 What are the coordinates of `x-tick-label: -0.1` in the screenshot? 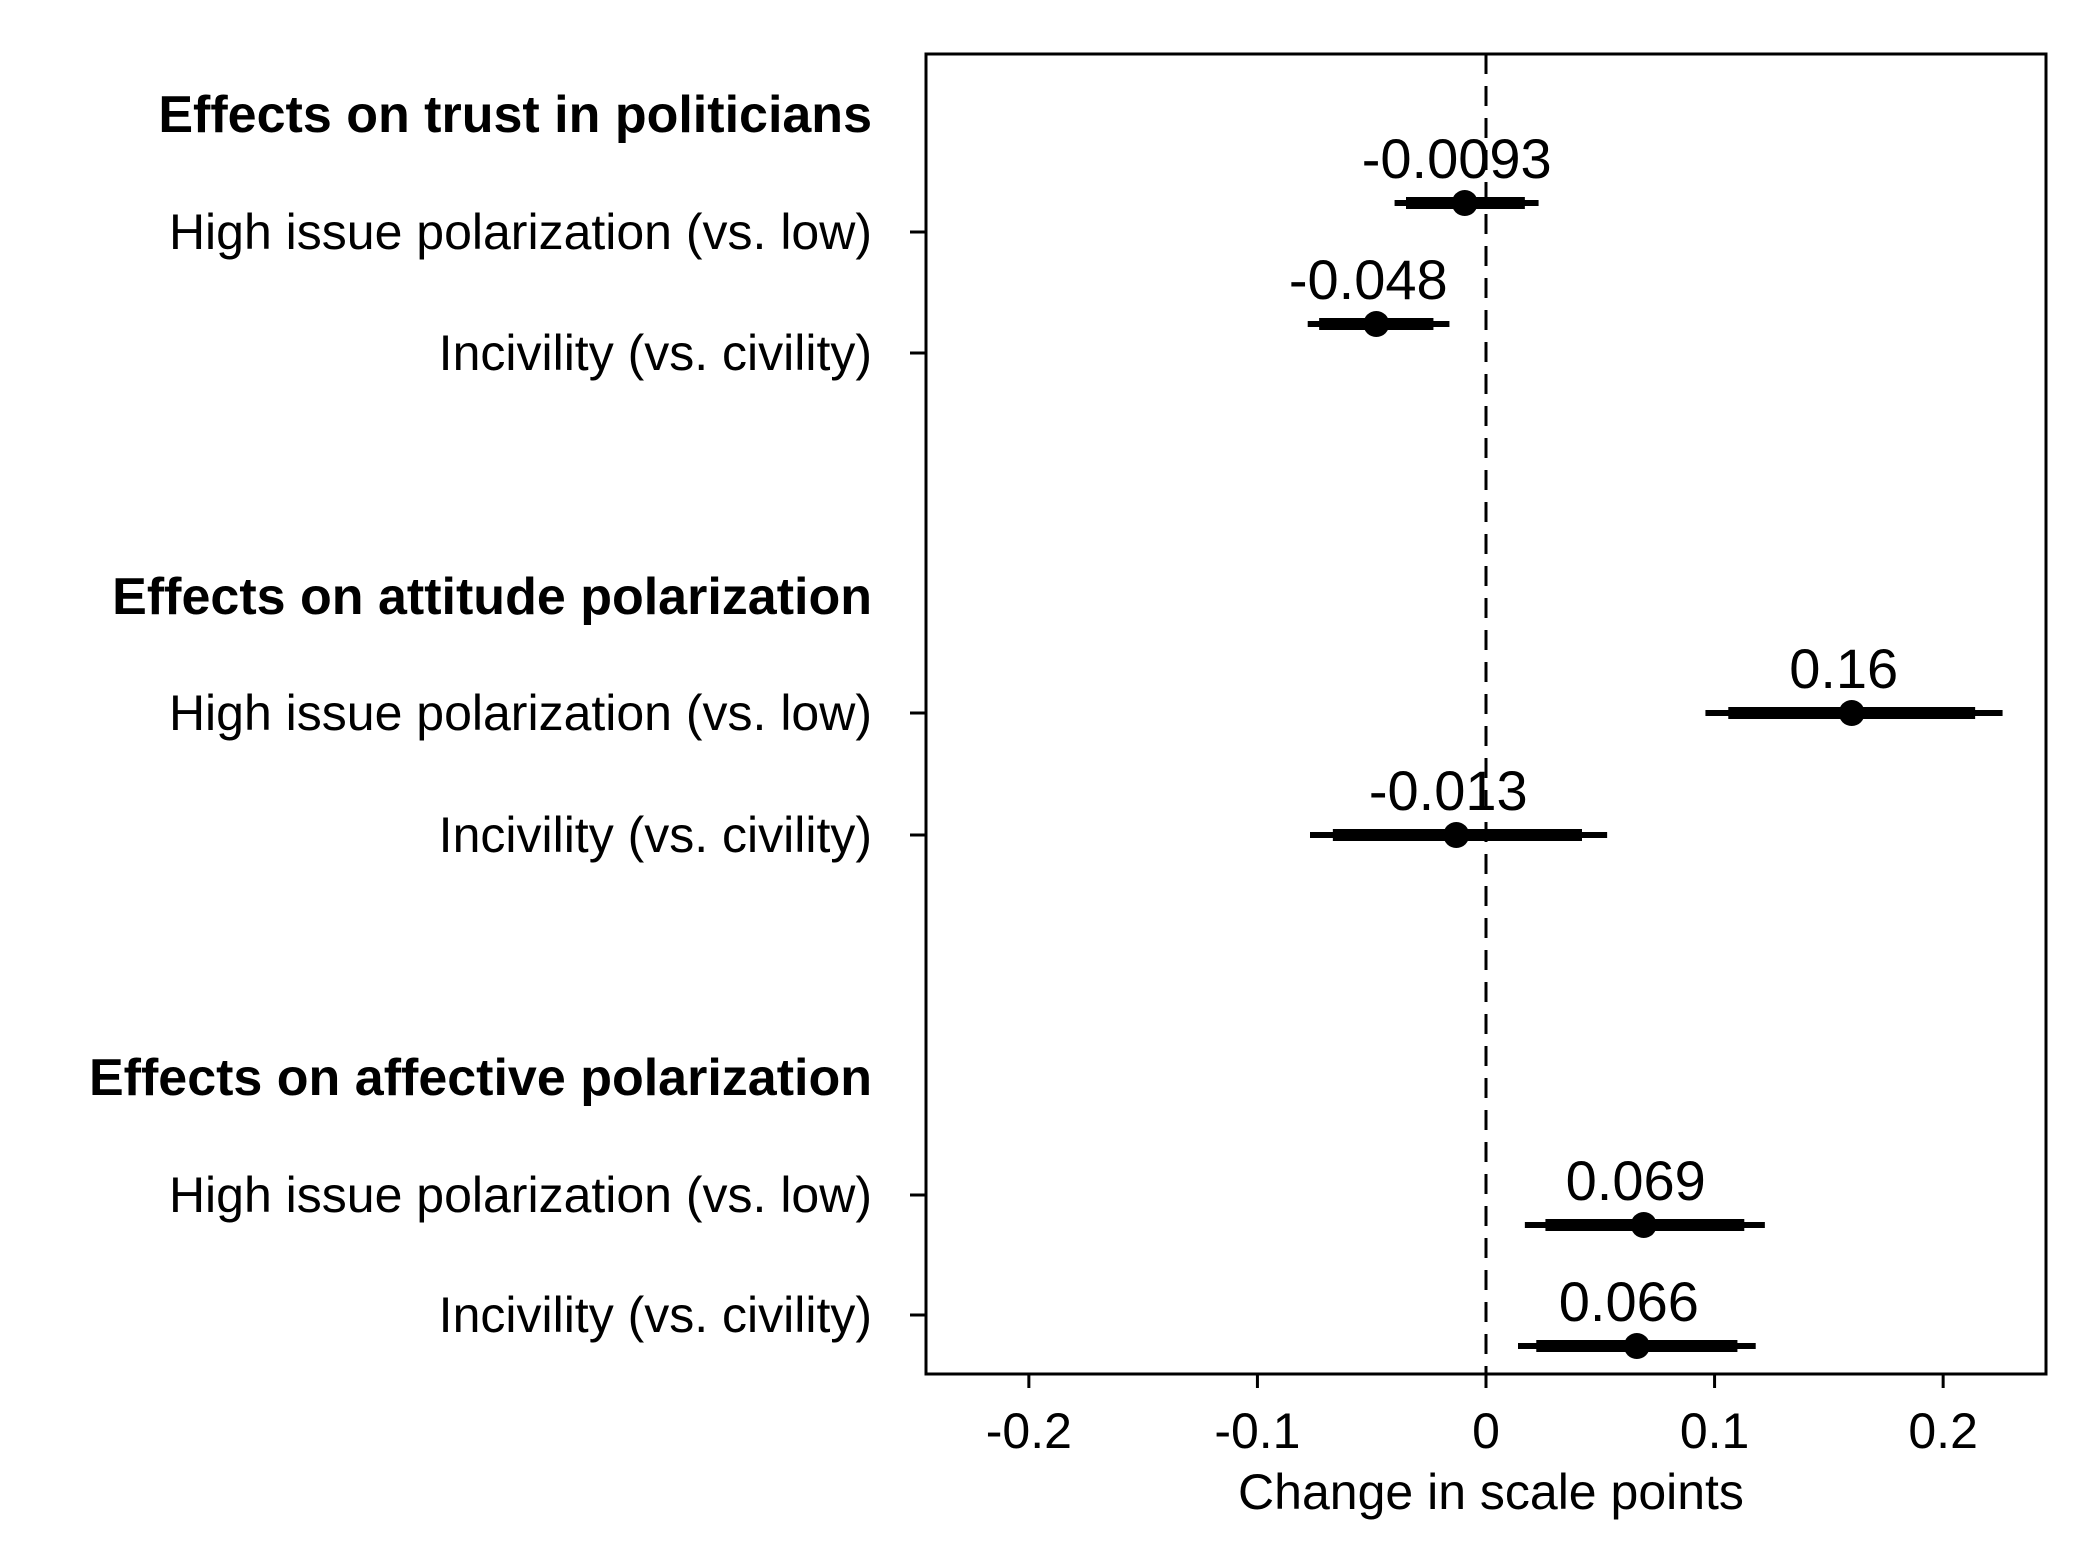 It's located at (1257, 1431).